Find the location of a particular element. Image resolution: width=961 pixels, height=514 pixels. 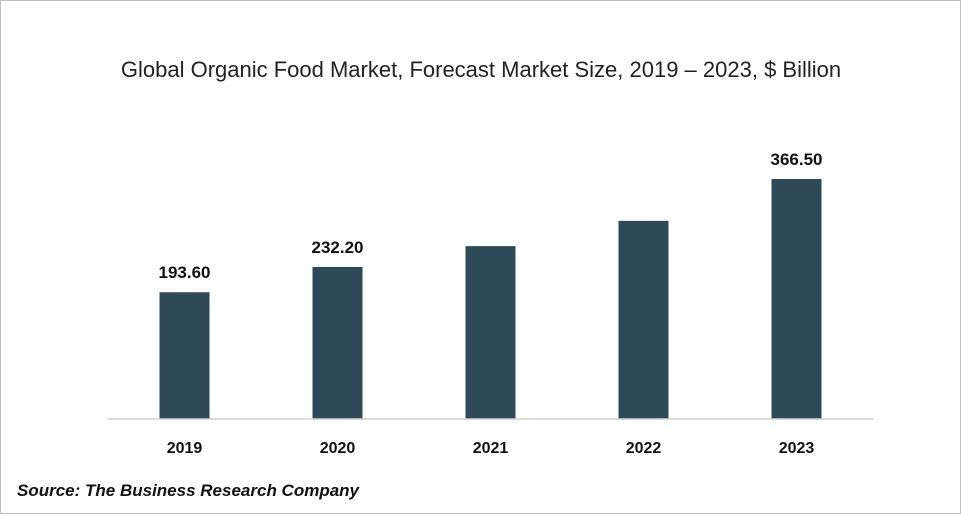

data-label-2020: 232.20 is located at coordinates (338, 247).